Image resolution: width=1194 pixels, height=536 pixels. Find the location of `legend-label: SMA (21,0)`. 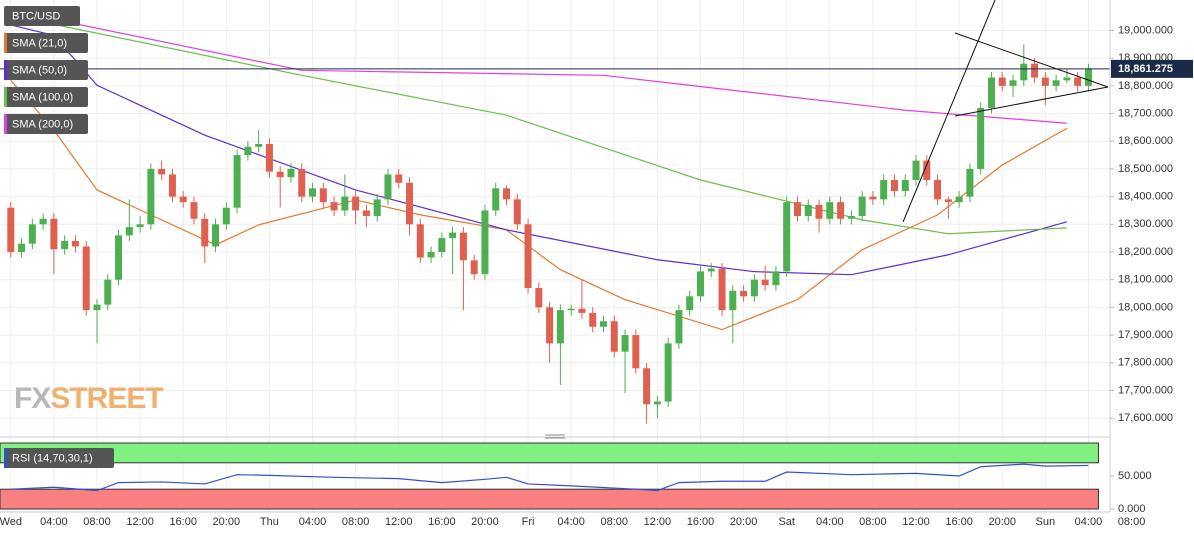

legend-label: SMA (21,0) is located at coordinates (39, 43).